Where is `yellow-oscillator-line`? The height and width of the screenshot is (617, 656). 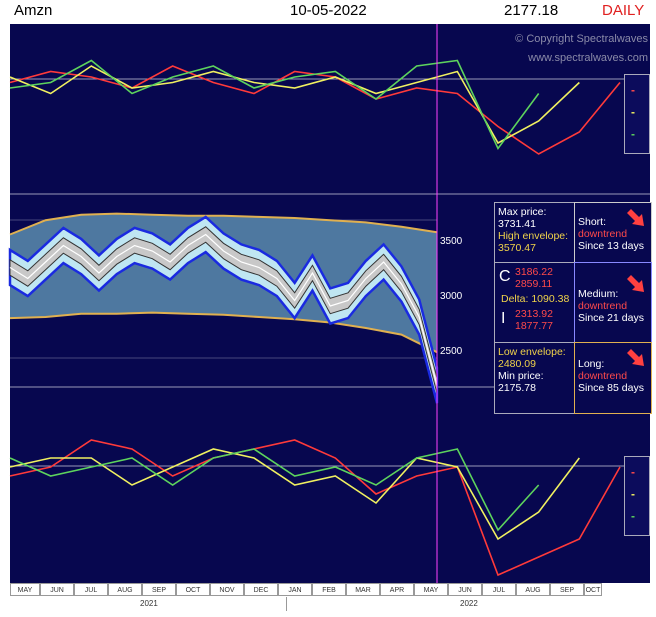 yellow-oscillator-line is located at coordinates (294, 494).